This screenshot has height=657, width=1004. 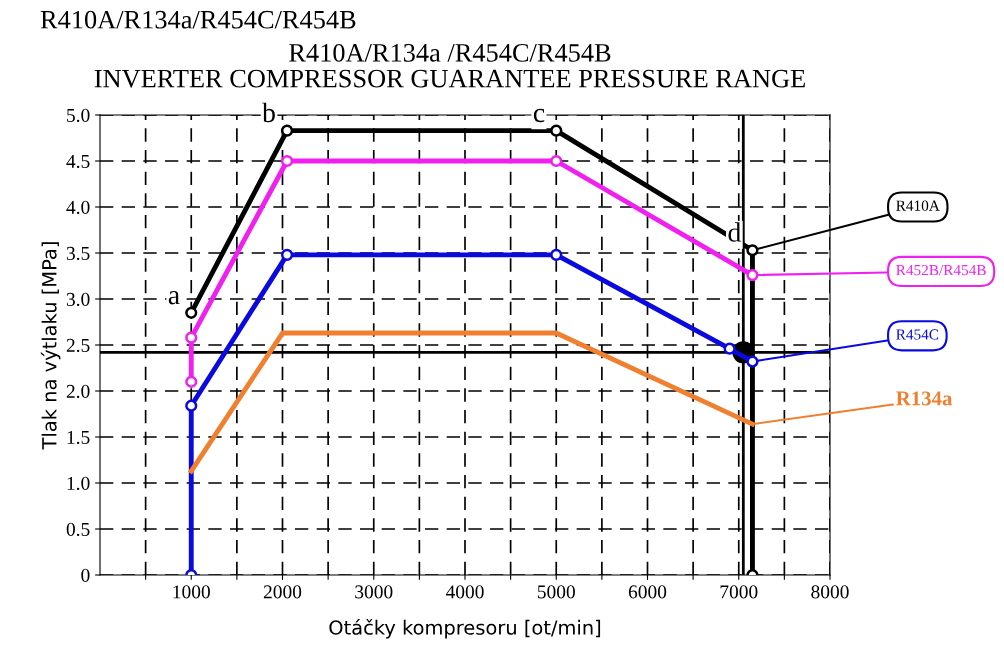 I want to click on y-tick-label: 0.5, so click(x=78, y=529).